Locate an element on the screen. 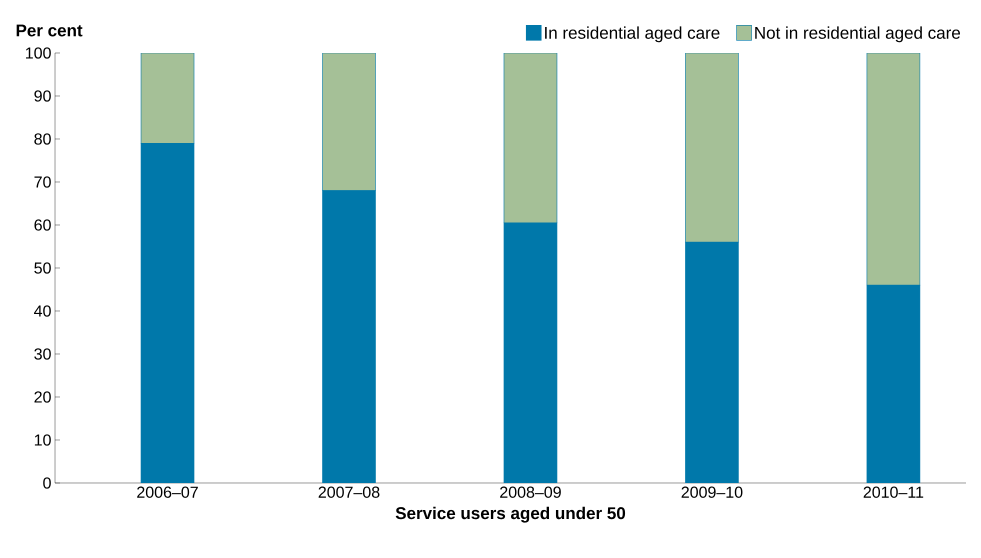  x-tick-label: 2010–11 is located at coordinates (894, 492).